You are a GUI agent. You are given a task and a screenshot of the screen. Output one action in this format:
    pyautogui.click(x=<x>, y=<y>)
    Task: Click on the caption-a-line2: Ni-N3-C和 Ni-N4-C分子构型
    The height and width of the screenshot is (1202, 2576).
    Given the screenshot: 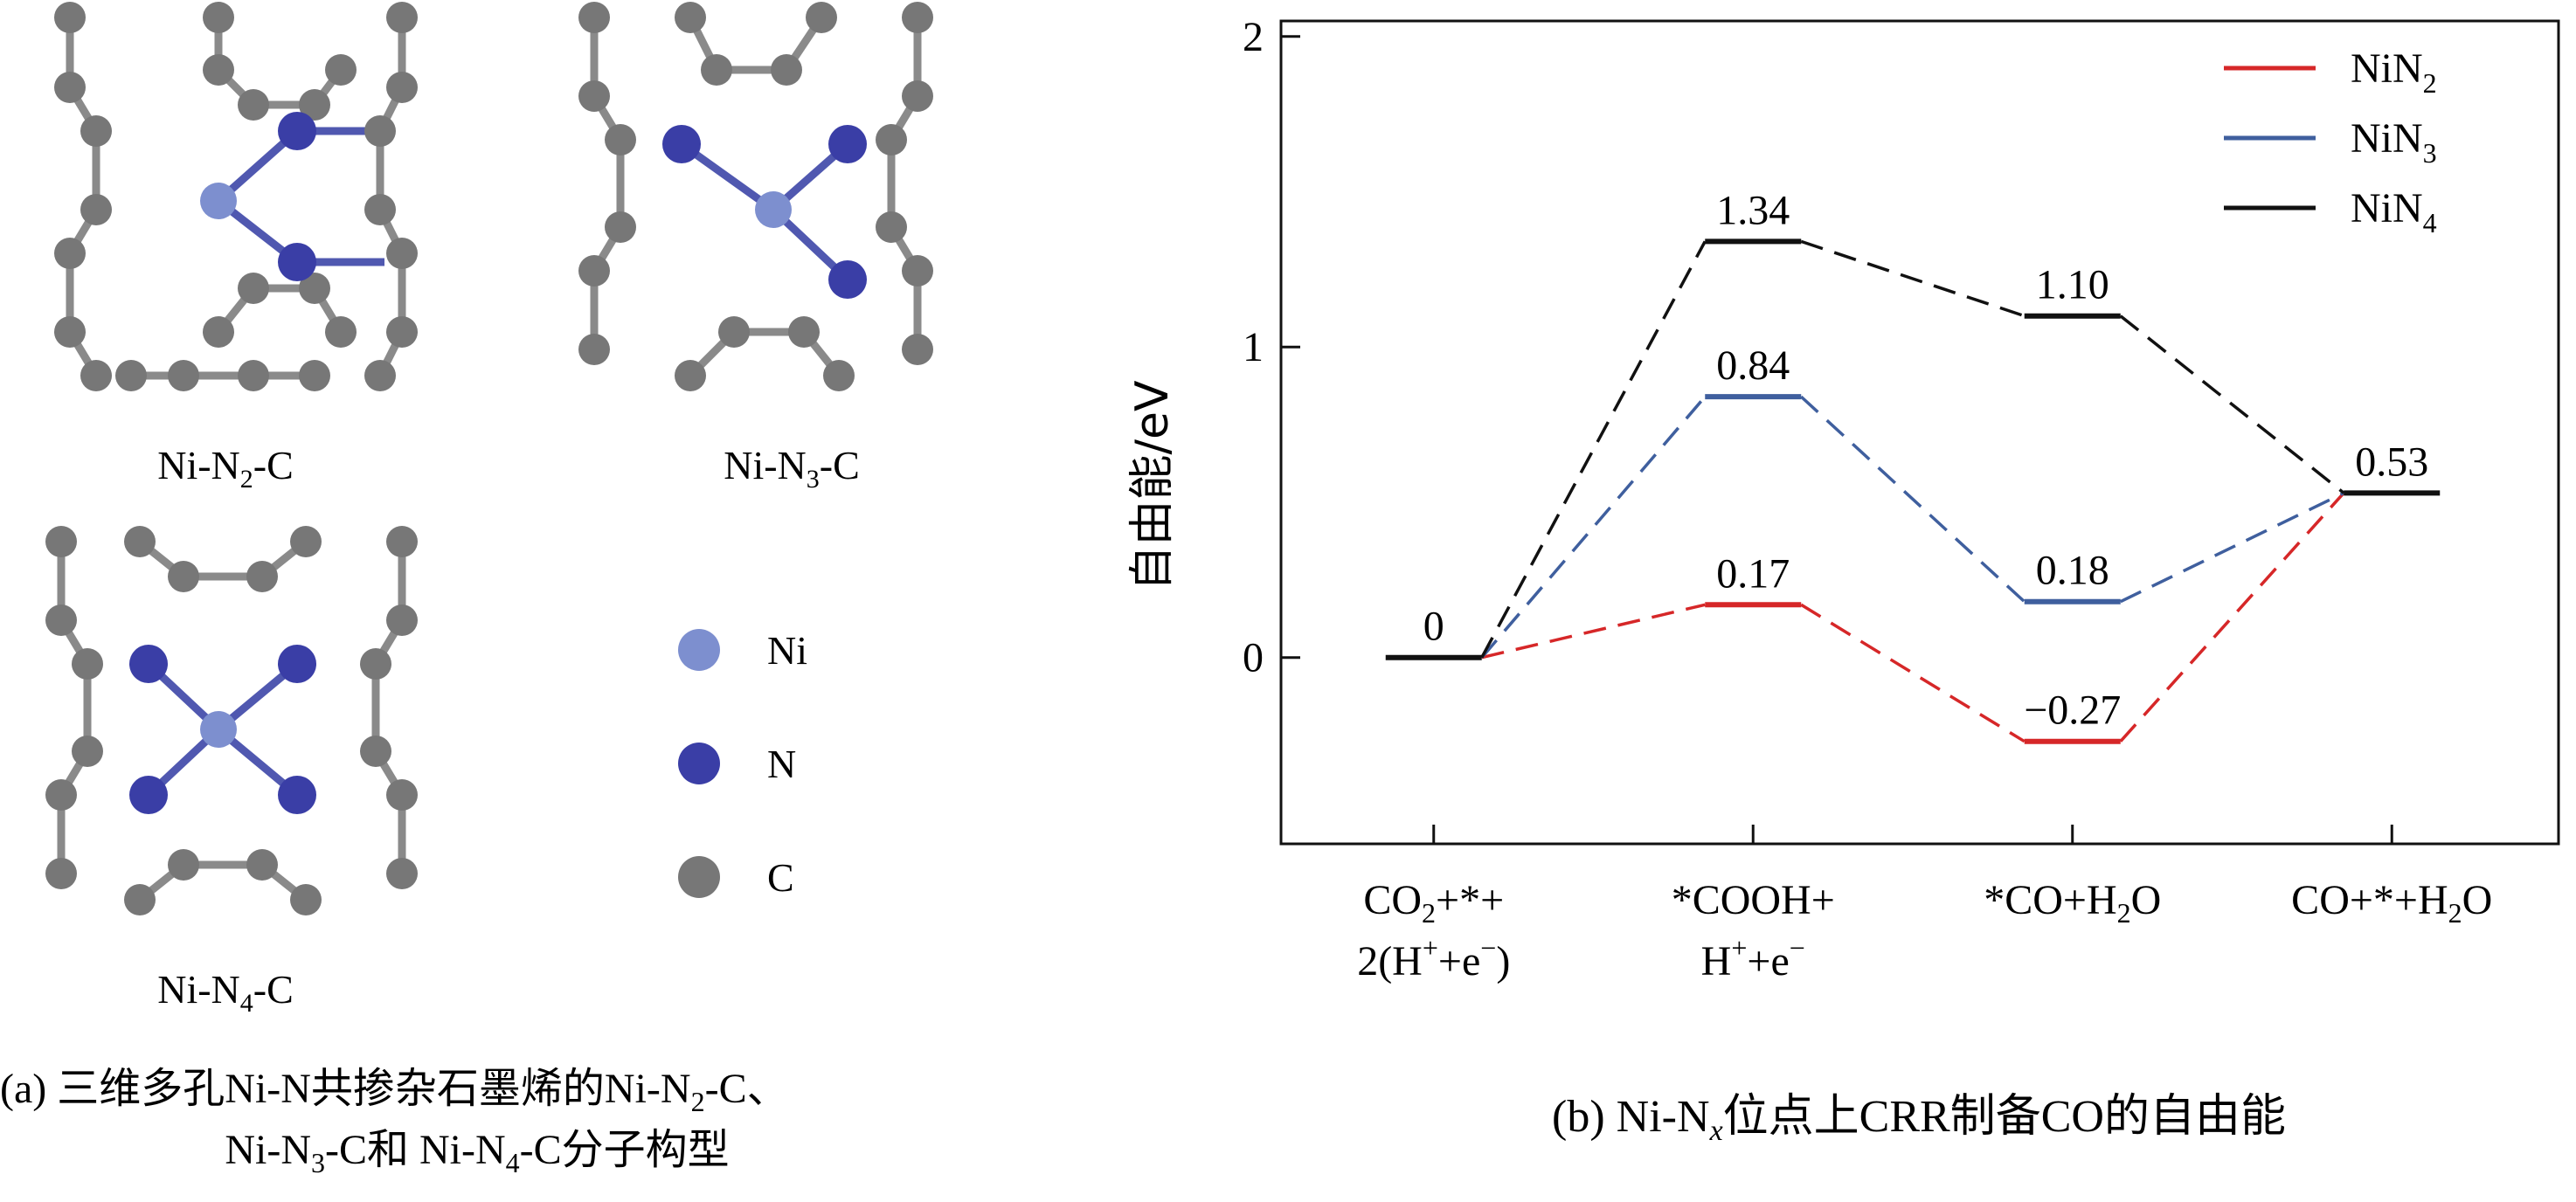 What is the action you would take?
    pyautogui.click(x=477, y=1153)
    